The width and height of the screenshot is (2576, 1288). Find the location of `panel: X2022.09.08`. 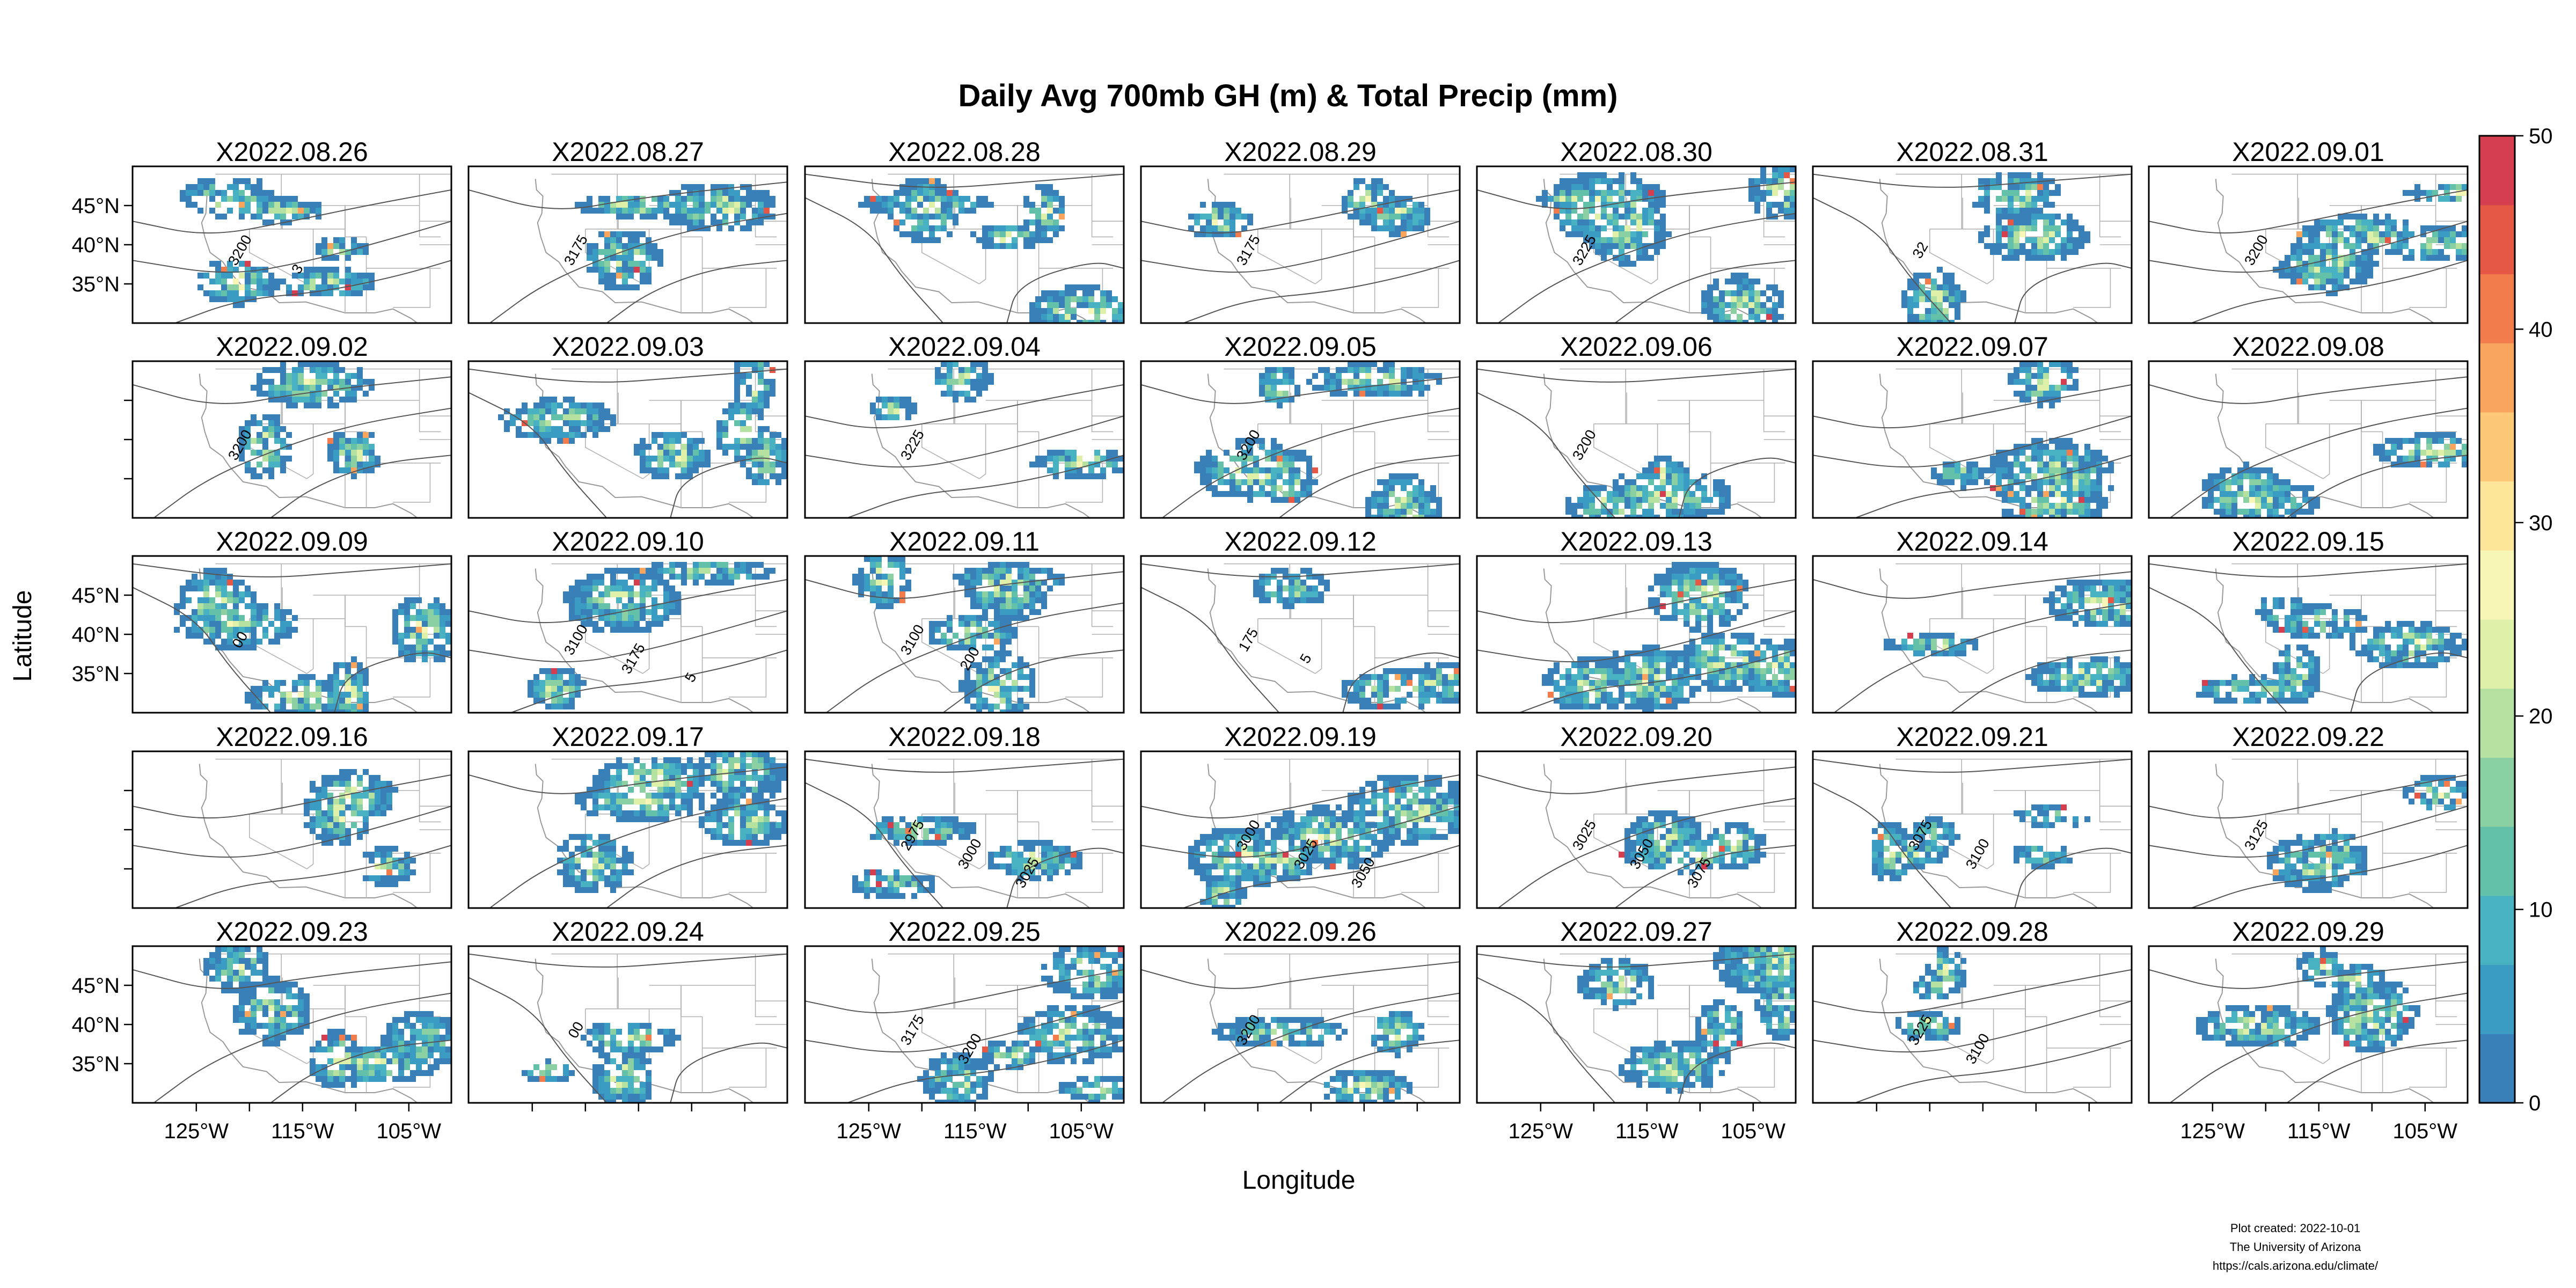

panel: X2022.09.08 is located at coordinates (2308, 425).